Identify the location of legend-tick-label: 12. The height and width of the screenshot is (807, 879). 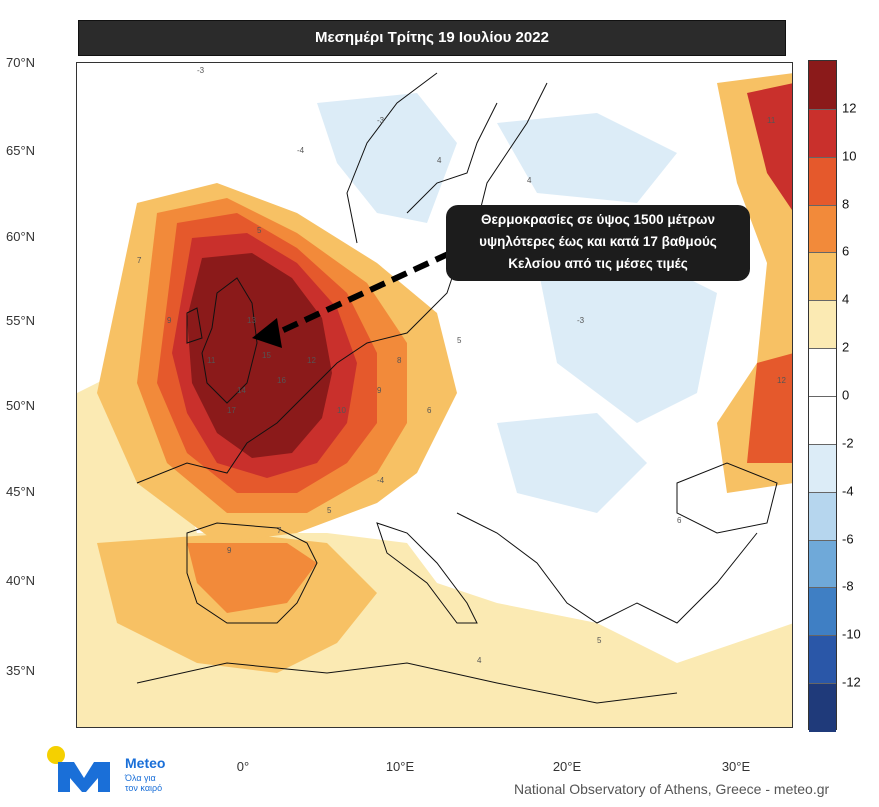
(849, 108).